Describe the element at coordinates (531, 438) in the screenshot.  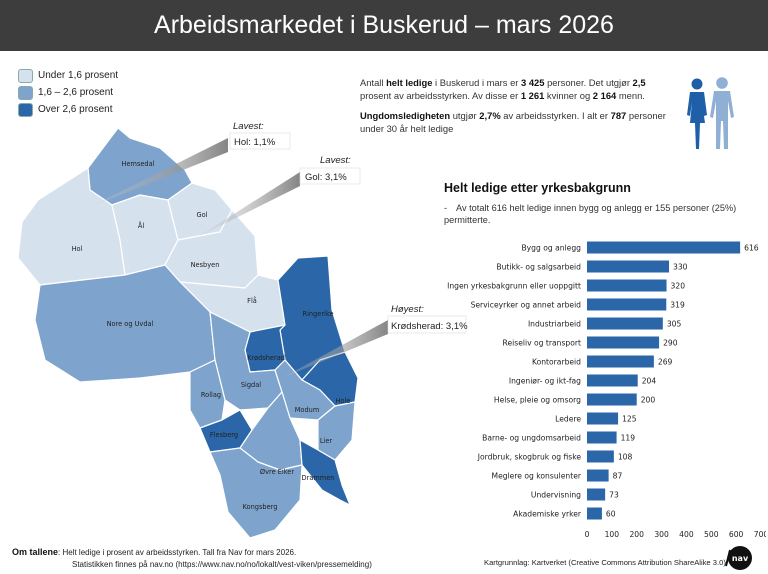
I see `category-label: Barne- og ungdomsarbeid` at that location.